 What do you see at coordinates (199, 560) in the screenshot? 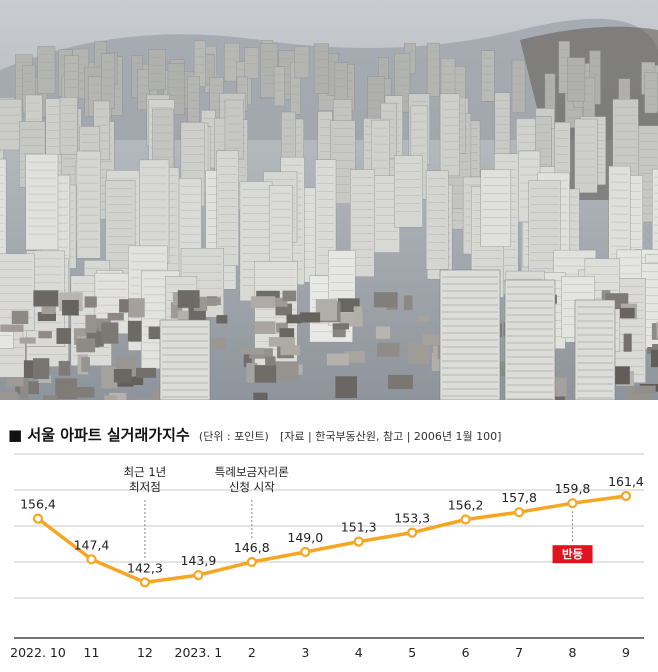
I see `data-label: 143,9` at bounding box center [199, 560].